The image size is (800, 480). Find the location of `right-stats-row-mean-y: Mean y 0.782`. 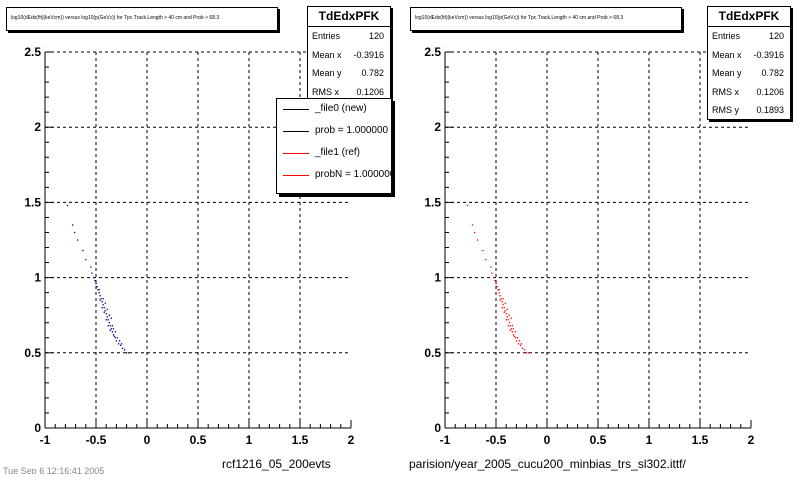

right-stats-row-mean-y: Mean y 0.782 is located at coordinates (749, 73).